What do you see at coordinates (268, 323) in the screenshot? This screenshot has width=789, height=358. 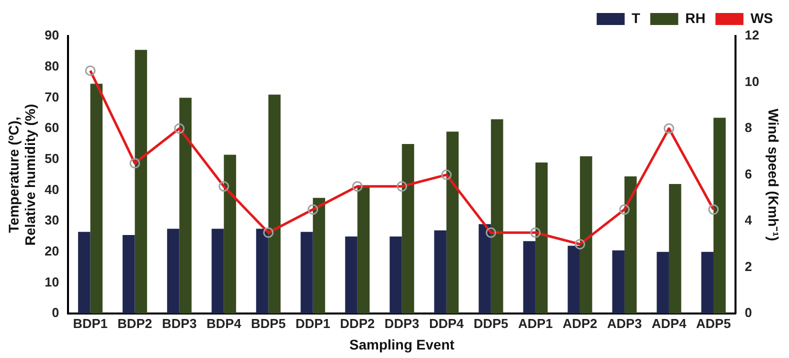 I see `x-tick-label: BDP5` at bounding box center [268, 323].